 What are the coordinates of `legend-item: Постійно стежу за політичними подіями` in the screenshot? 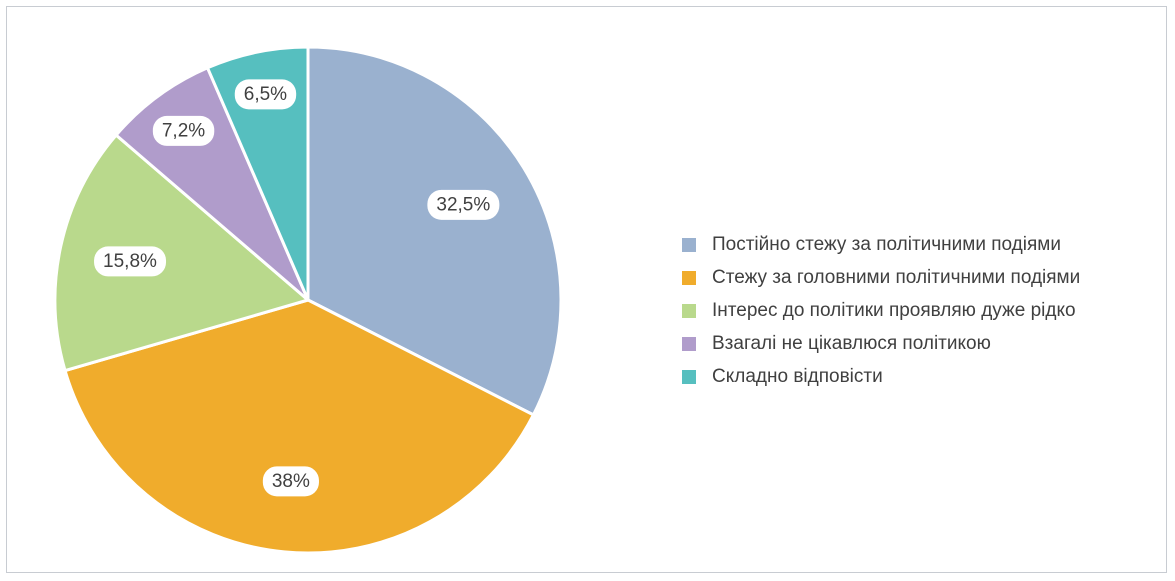 It's located at (882, 245).